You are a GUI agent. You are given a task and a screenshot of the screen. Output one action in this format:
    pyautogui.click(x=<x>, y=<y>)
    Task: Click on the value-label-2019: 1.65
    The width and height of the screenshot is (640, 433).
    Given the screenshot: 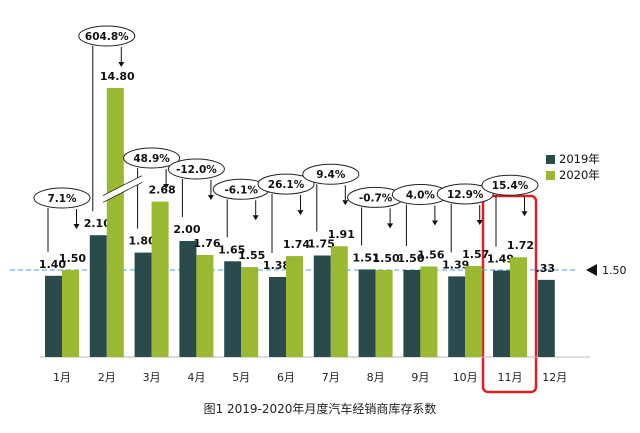 What is the action you would take?
    pyautogui.click(x=231, y=249)
    